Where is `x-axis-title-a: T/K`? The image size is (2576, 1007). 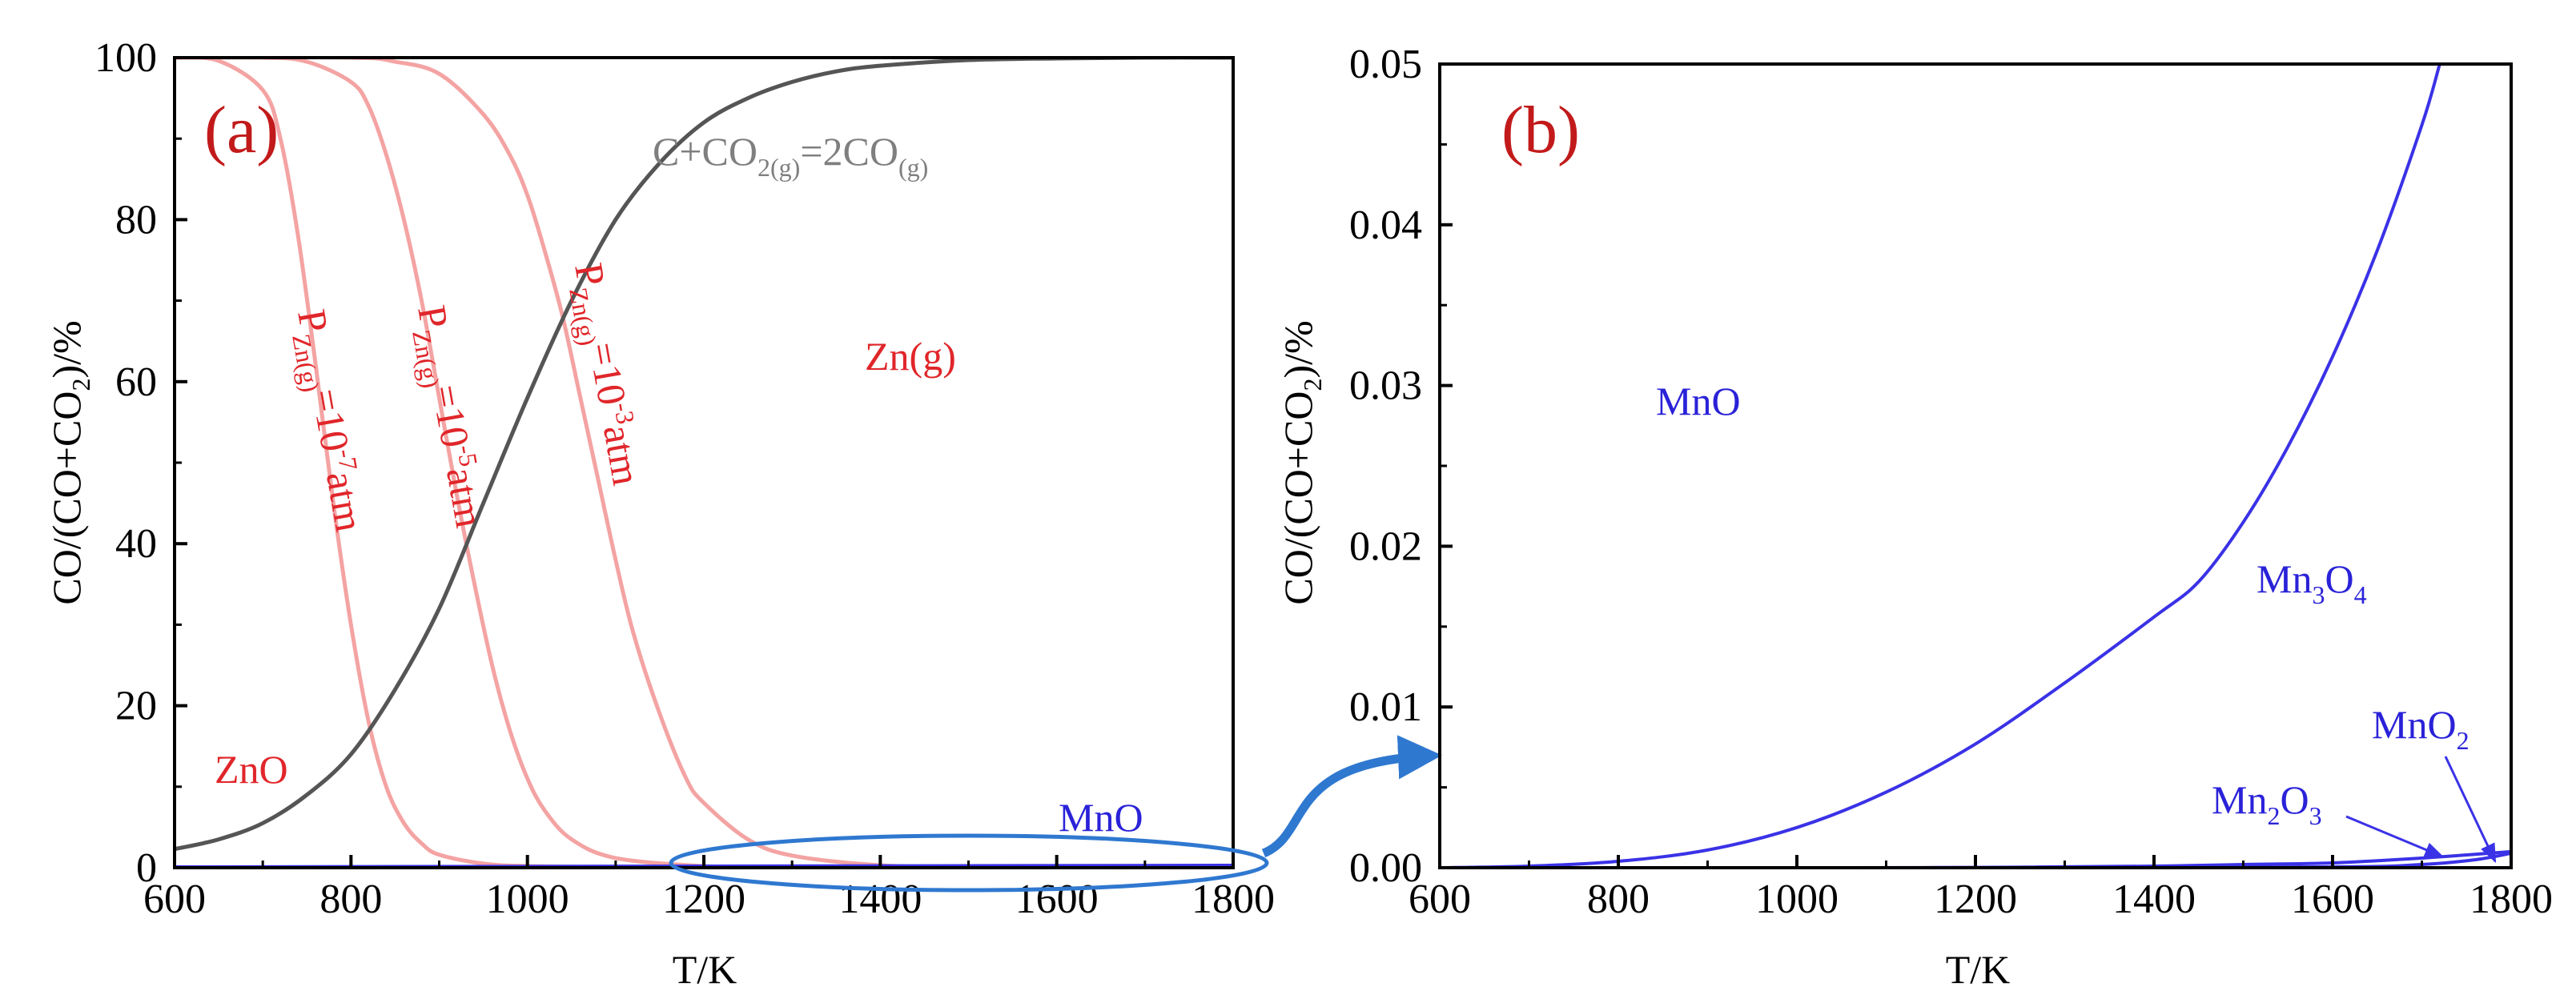
x-axis-title-a: T/K is located at coordinates (705, 969).